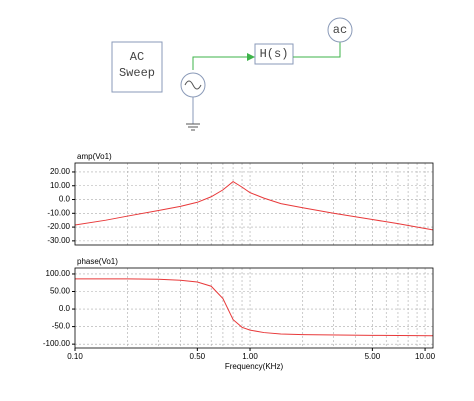 This screenshot has height=401, width=474. I want to click on block-label: H(s), so click(274, 54).